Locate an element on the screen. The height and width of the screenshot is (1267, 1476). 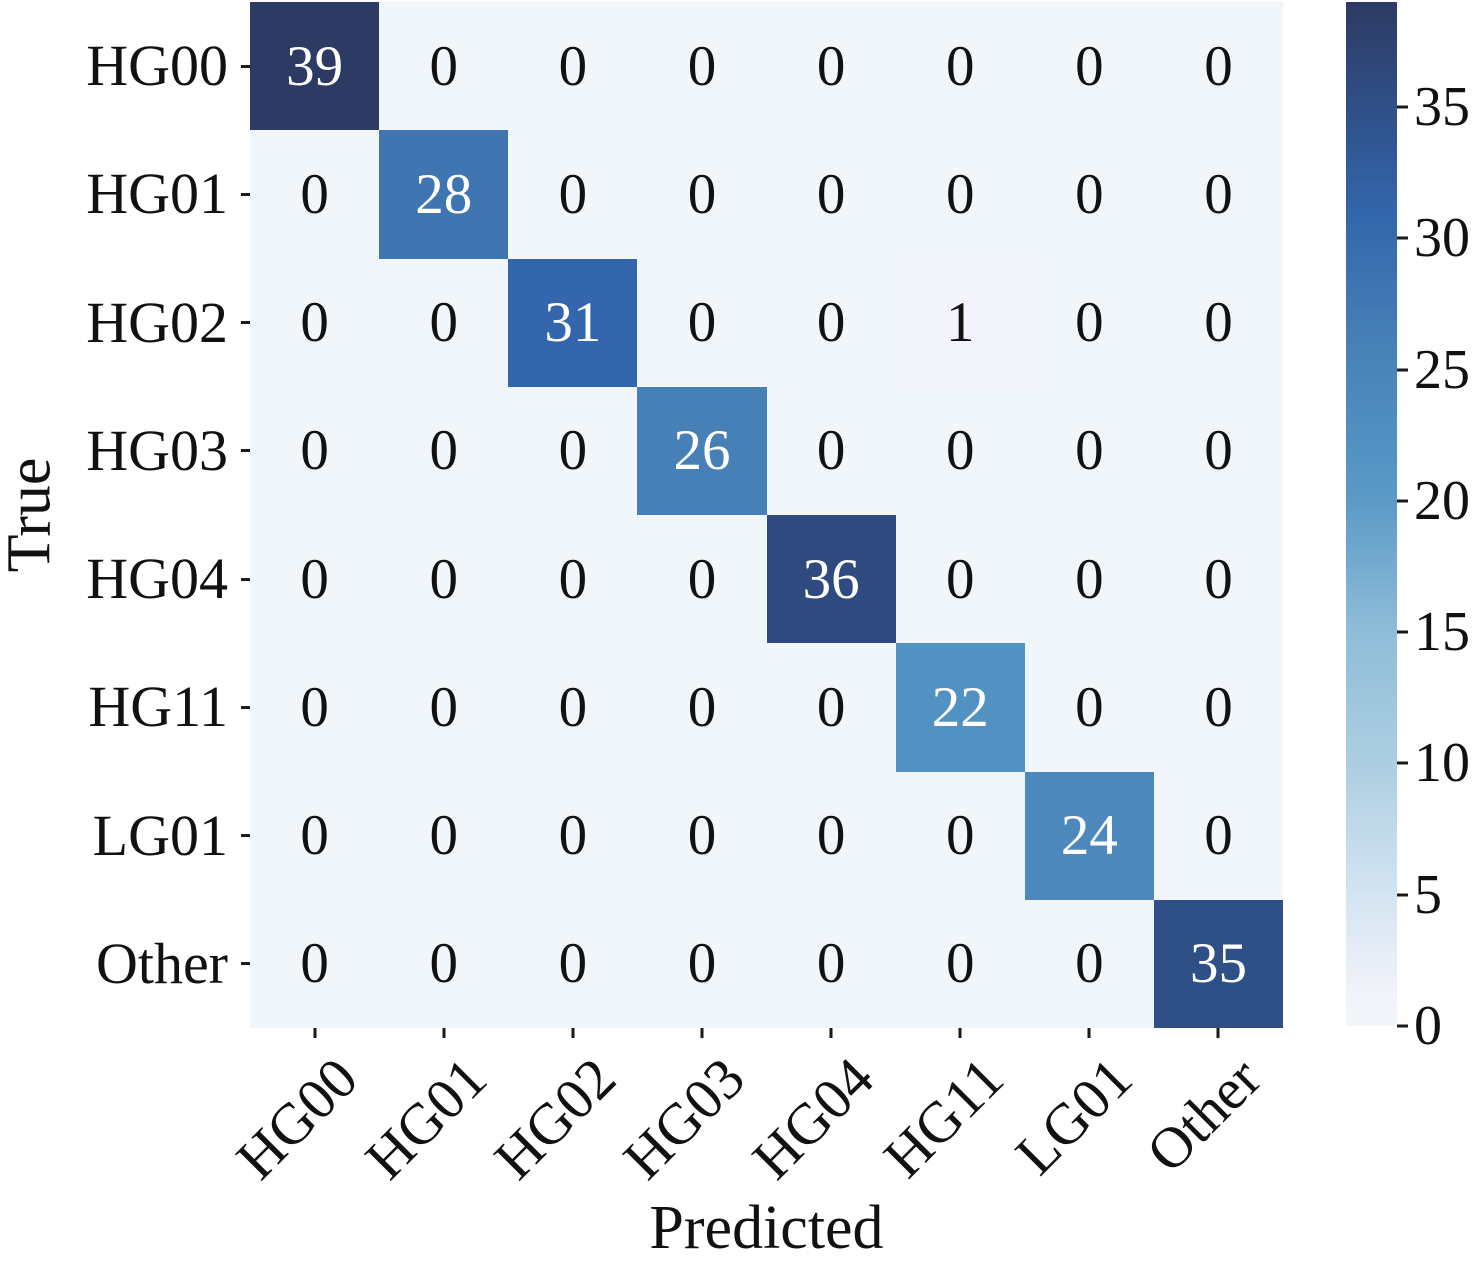
x-tick-col-Other: Other is located at coordinates (1208, 1123).